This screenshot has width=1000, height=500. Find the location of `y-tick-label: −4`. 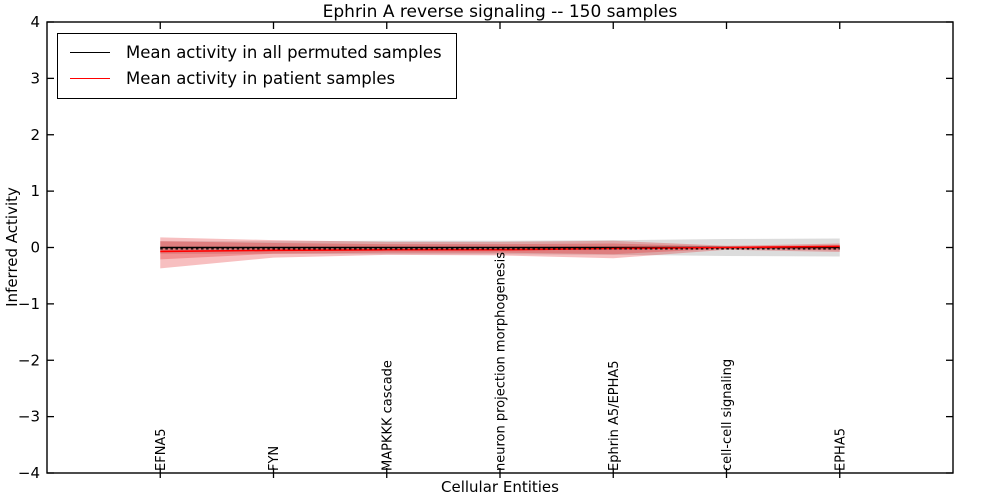

y-tick-label: −4 is located at coordinates (29, 473).